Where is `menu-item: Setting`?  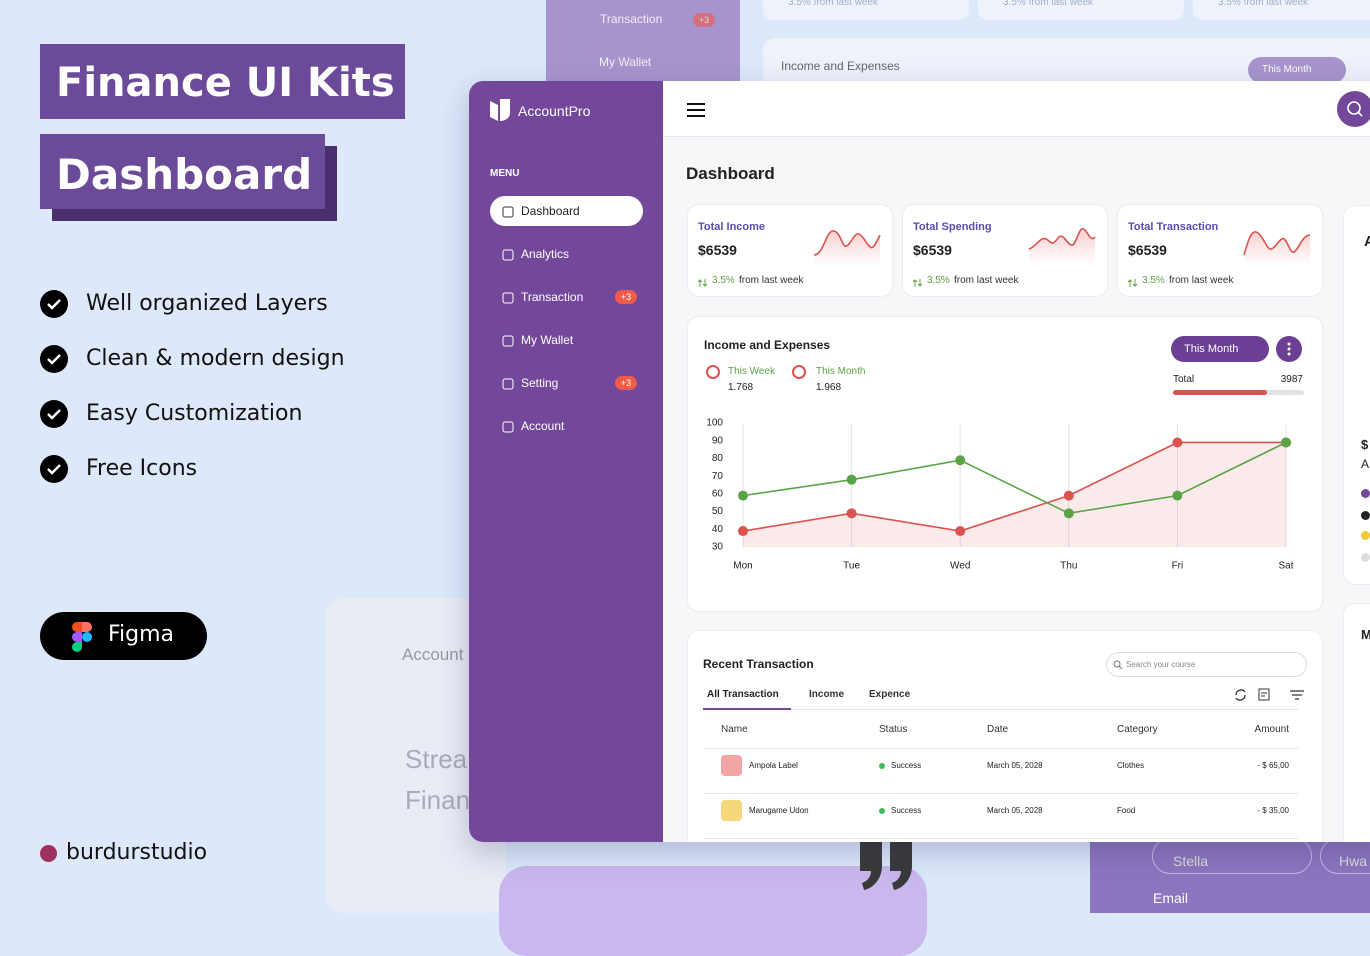 menu-item: Setting is located at coordinates (540, 383).